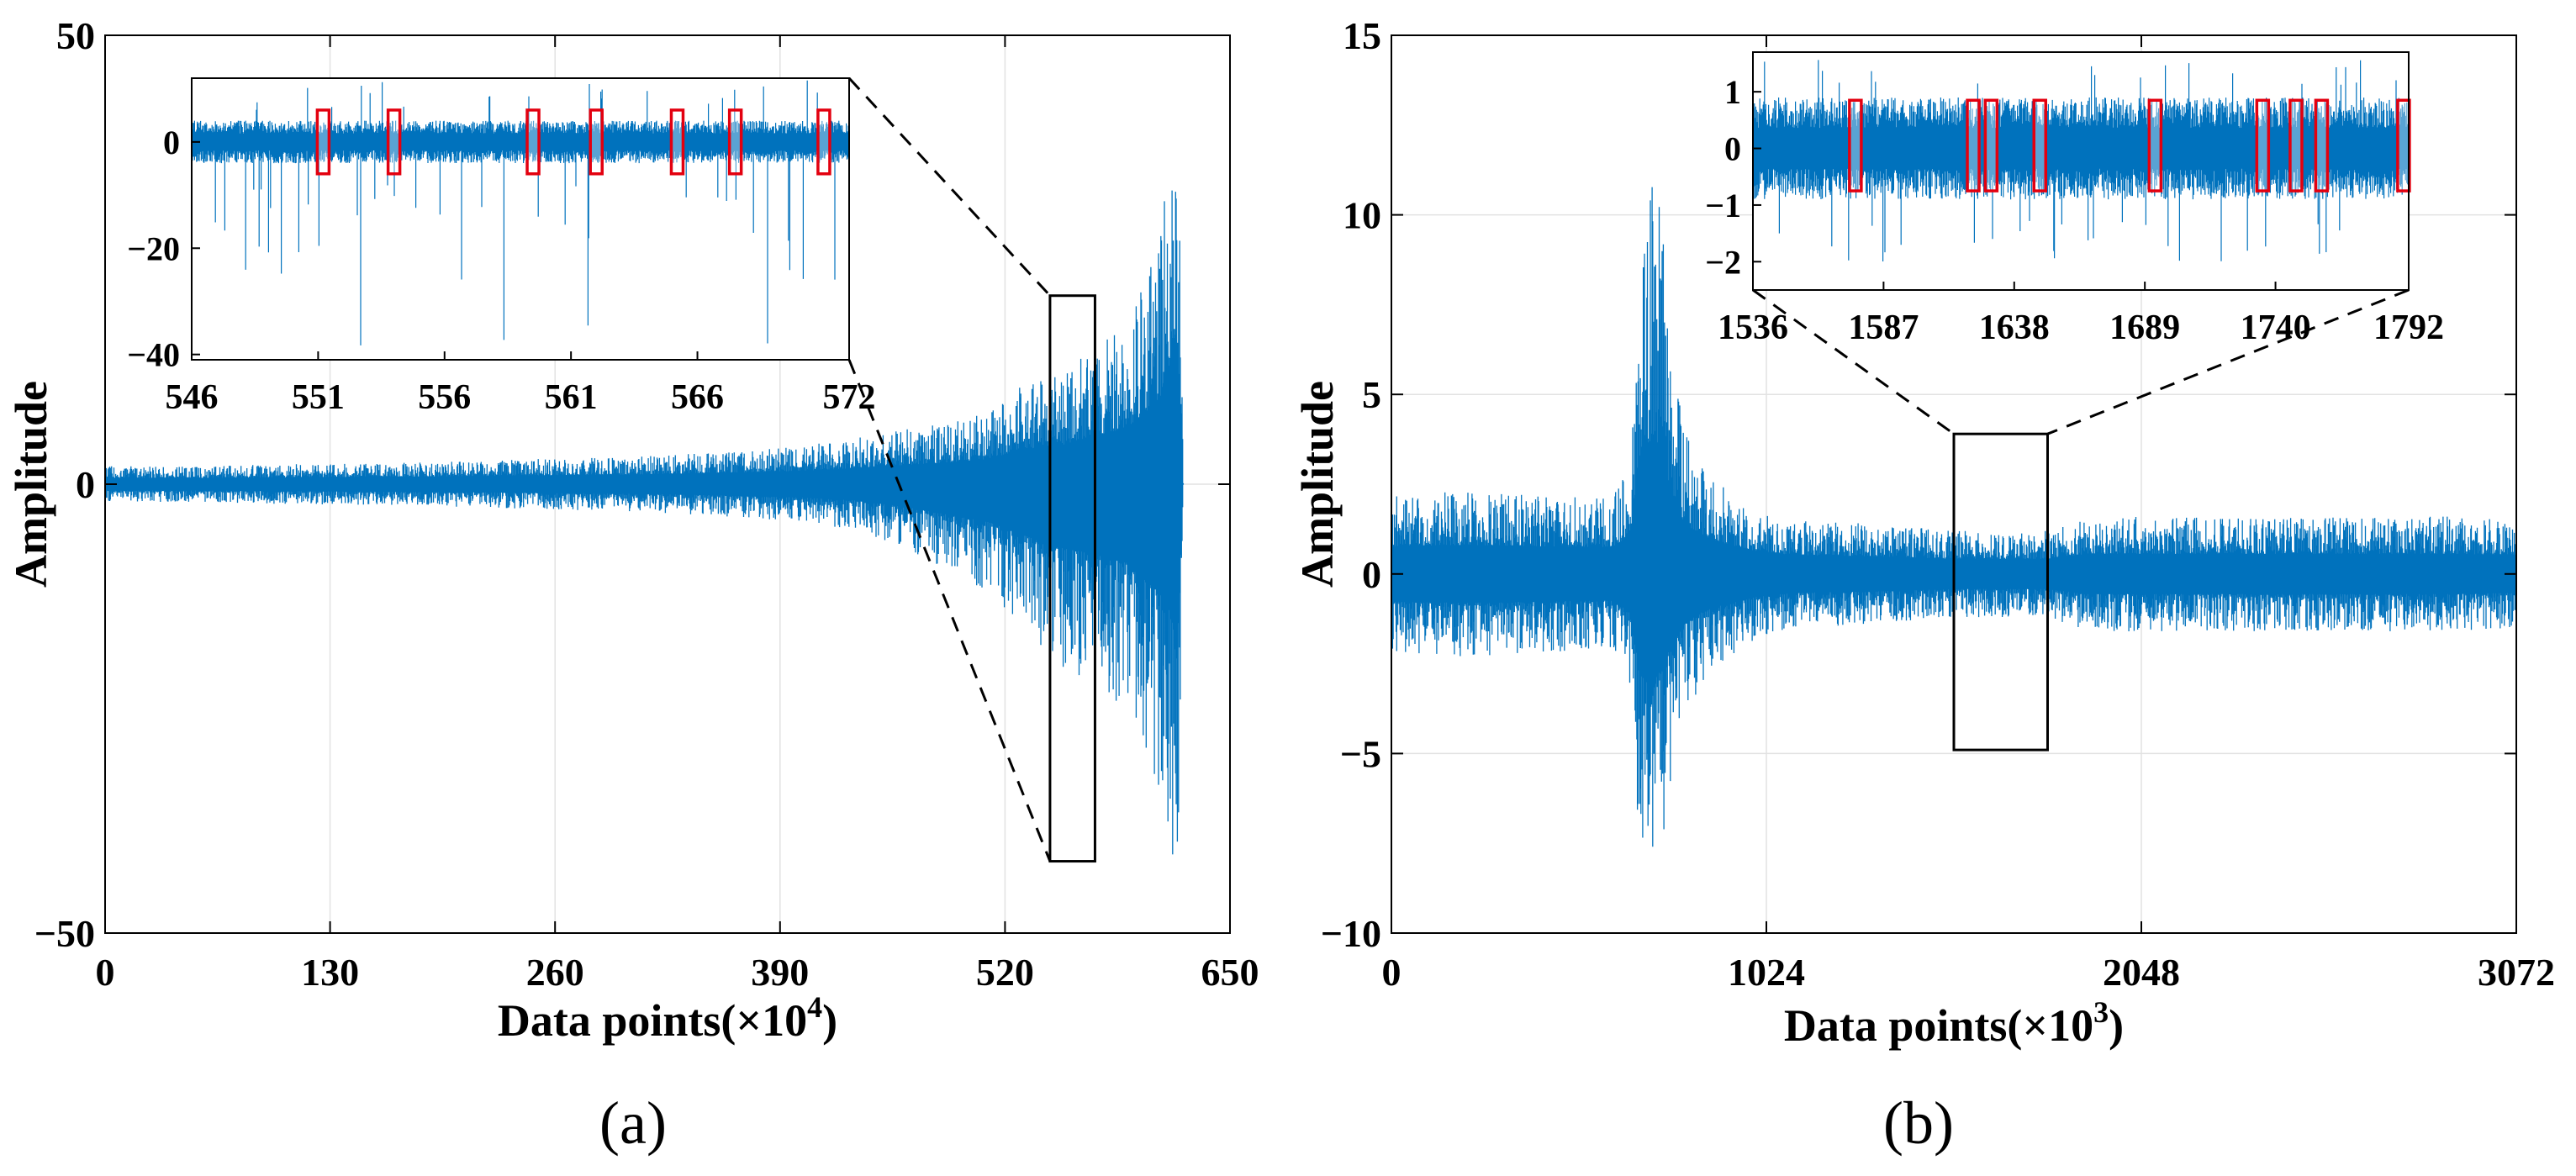  What do you see at coordinates (1005, 972) in the screenshot?
I see `x-tick-label: 520` at bounding box center [1005, 972].